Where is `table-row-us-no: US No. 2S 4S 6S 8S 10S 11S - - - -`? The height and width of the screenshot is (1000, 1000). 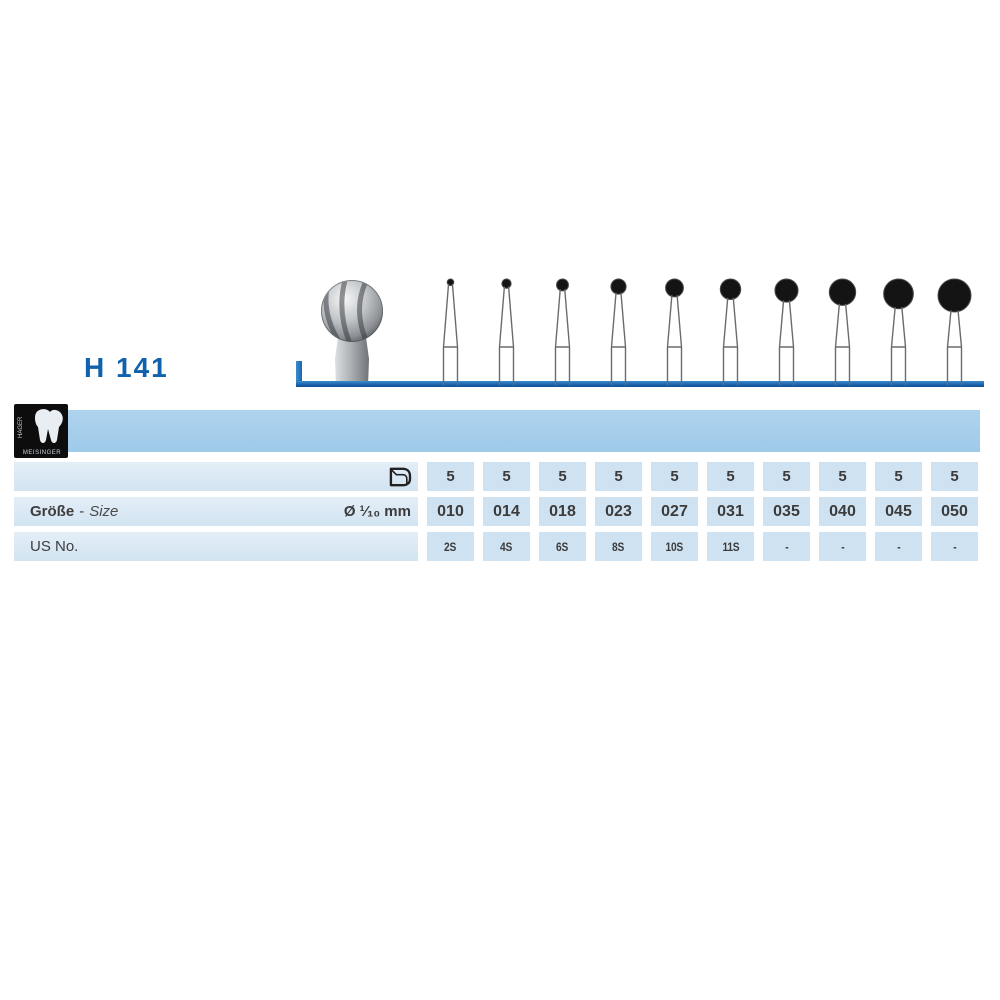
table-row-us-no: US No. 2S 4S 6S 8S 10S 11S - - - - is located at coordinates (496, 546).